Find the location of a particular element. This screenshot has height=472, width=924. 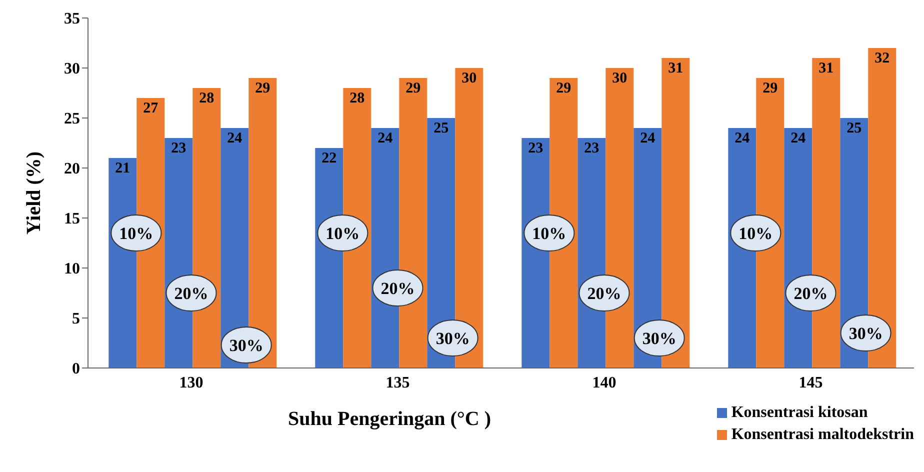

x-tick-label: 135 is located at coordinates (398, 383).